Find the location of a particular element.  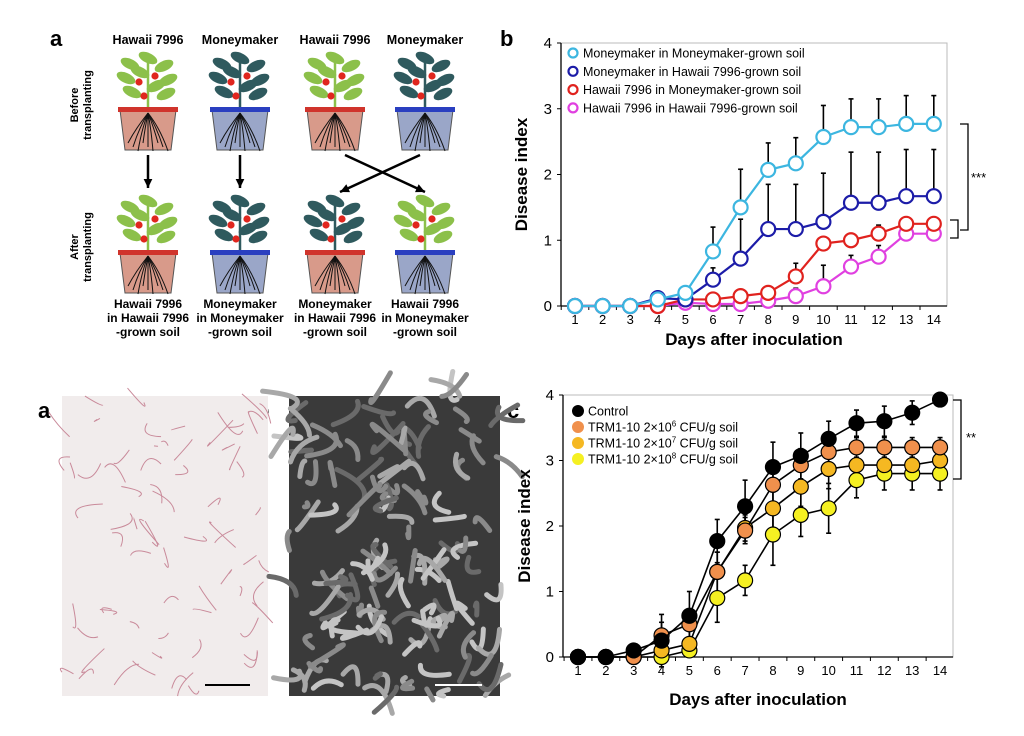

legend-exponent: 7 is located at coordinates (674, 440).